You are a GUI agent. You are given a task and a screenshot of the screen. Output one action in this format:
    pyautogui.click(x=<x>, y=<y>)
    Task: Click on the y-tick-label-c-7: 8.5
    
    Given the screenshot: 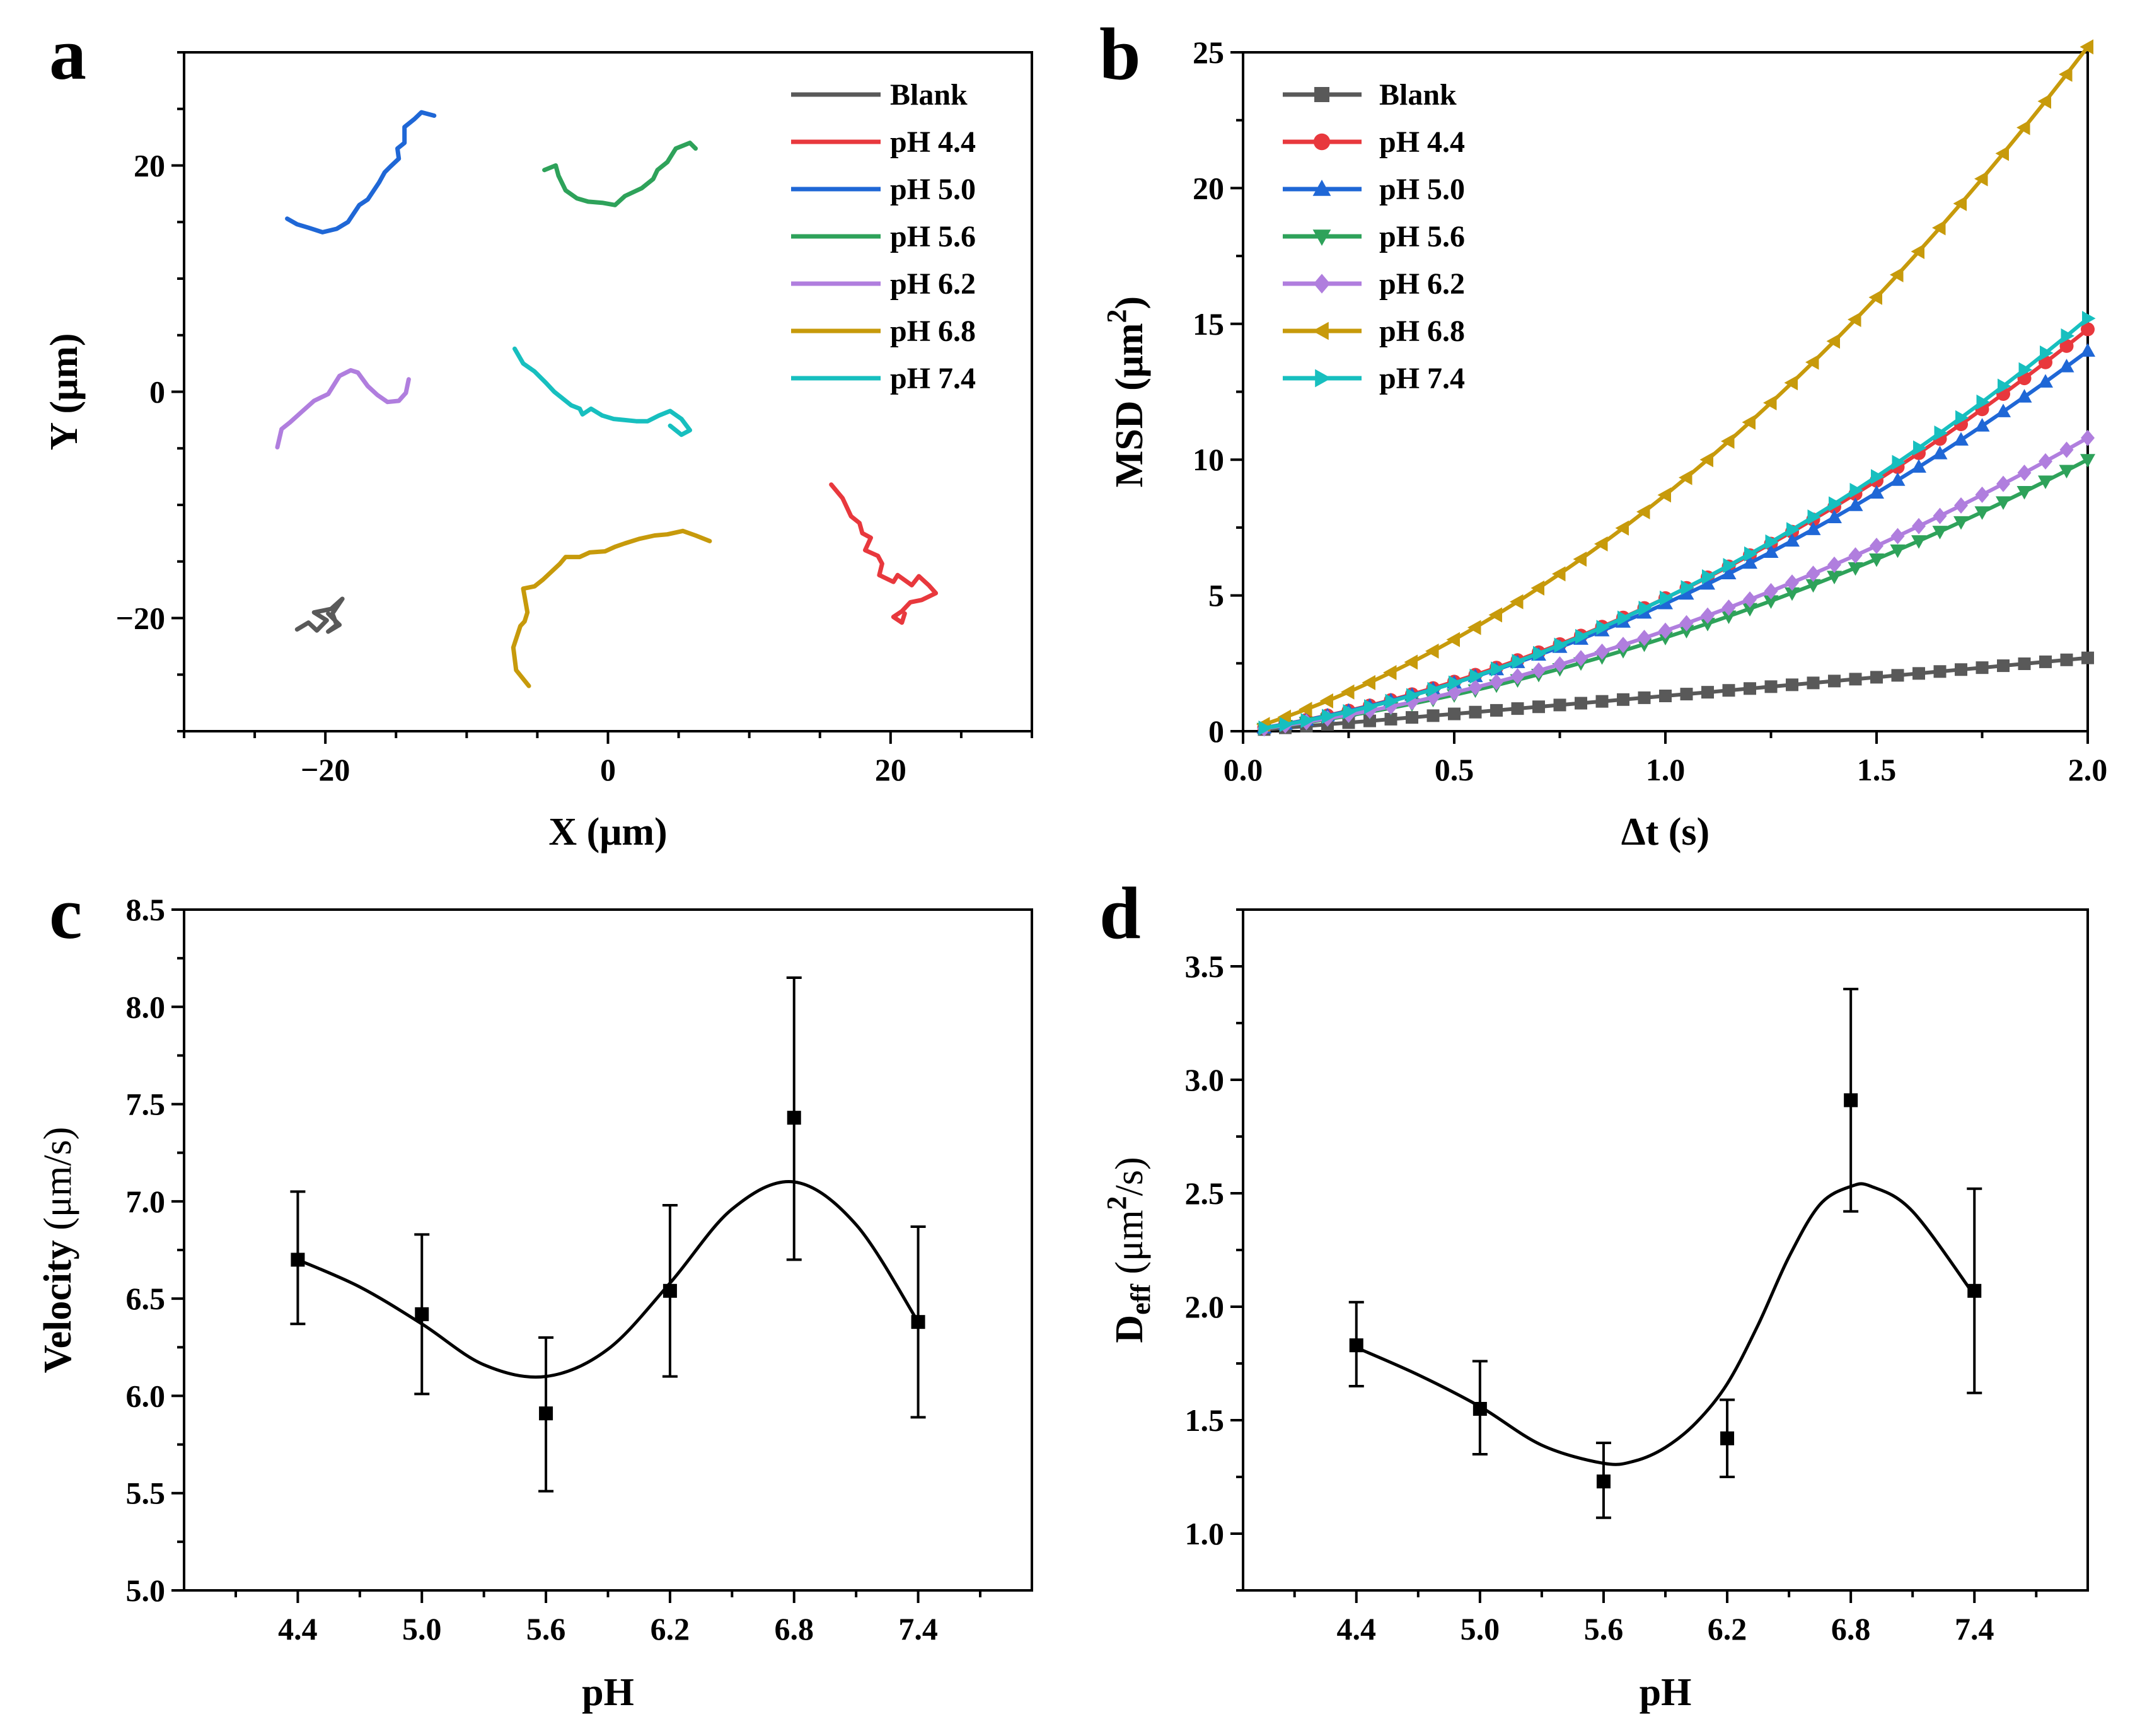 What is the action you would take?
    pyautogui.click(x=146, y=910)
    